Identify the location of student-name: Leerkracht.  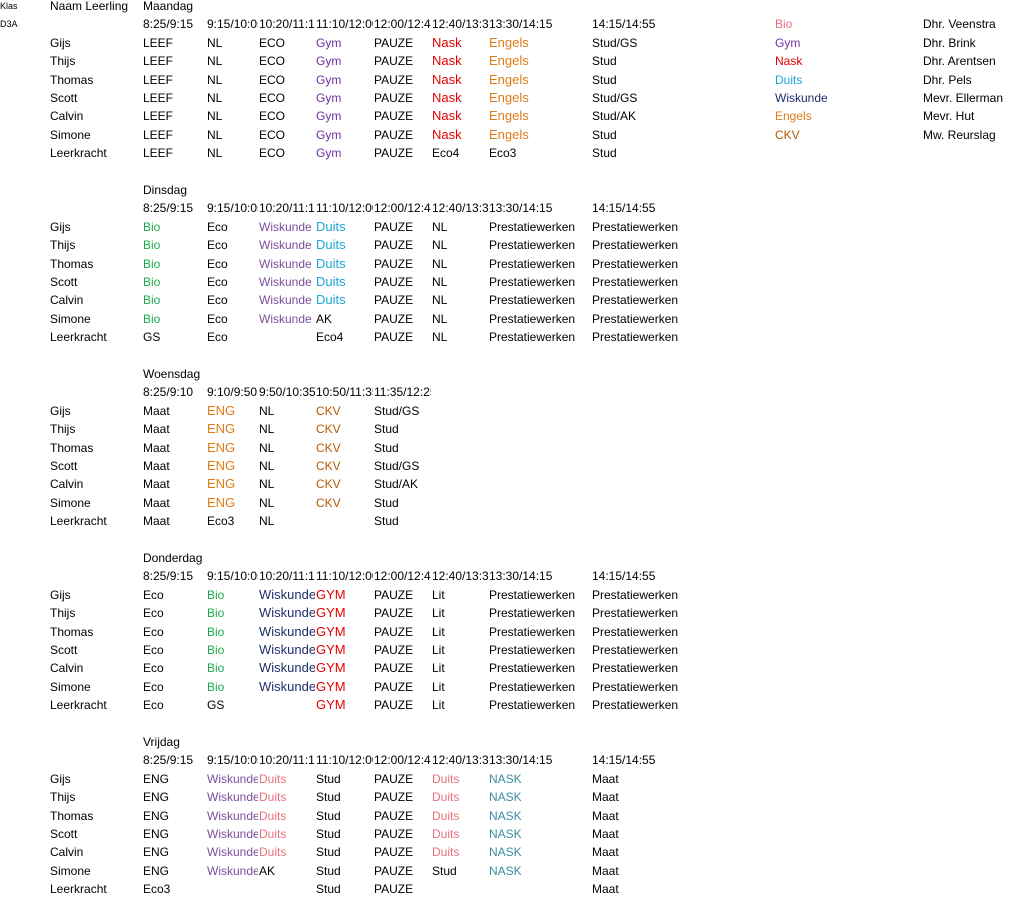
(78, 705).